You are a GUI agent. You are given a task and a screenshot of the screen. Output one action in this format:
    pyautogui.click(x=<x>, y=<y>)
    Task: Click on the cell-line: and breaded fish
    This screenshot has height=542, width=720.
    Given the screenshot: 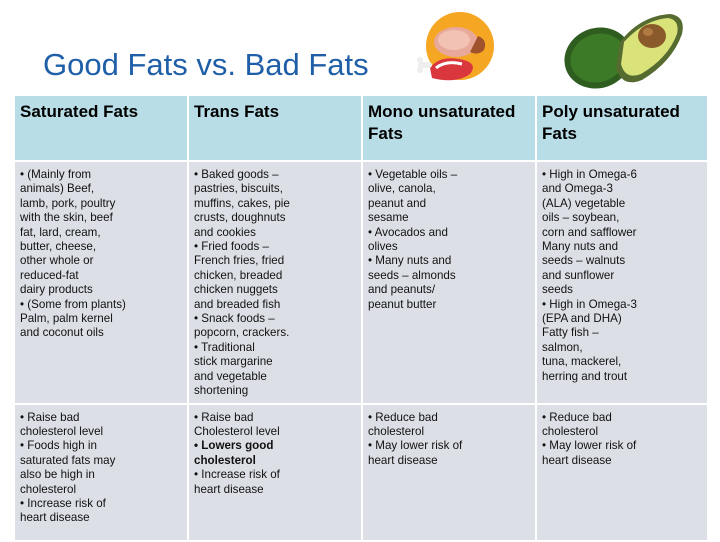 What is the action you would take?
    pyautogui.click(x=237, y=304)
    